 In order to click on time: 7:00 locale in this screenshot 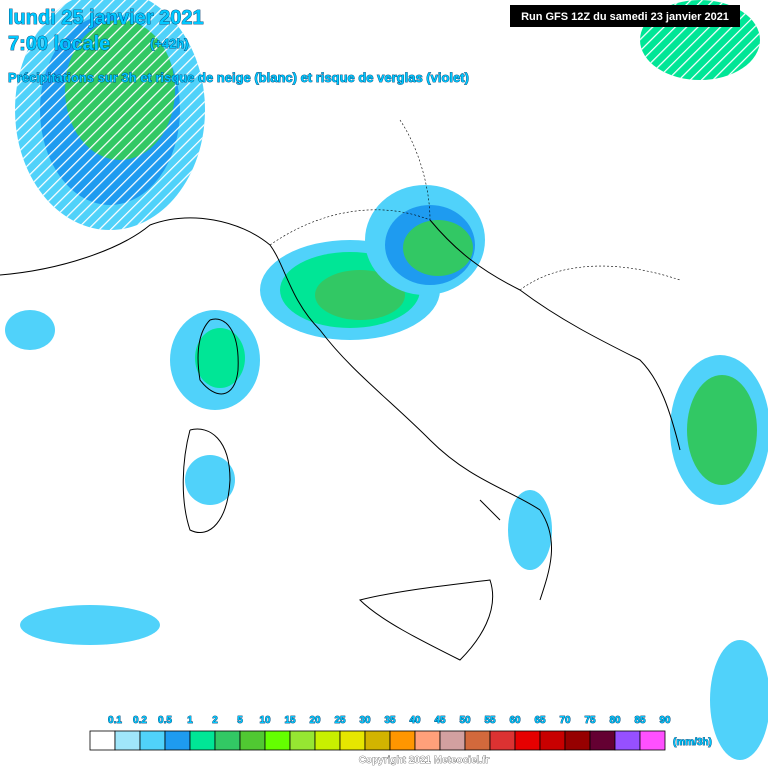, I will do `click(59, 44)`.